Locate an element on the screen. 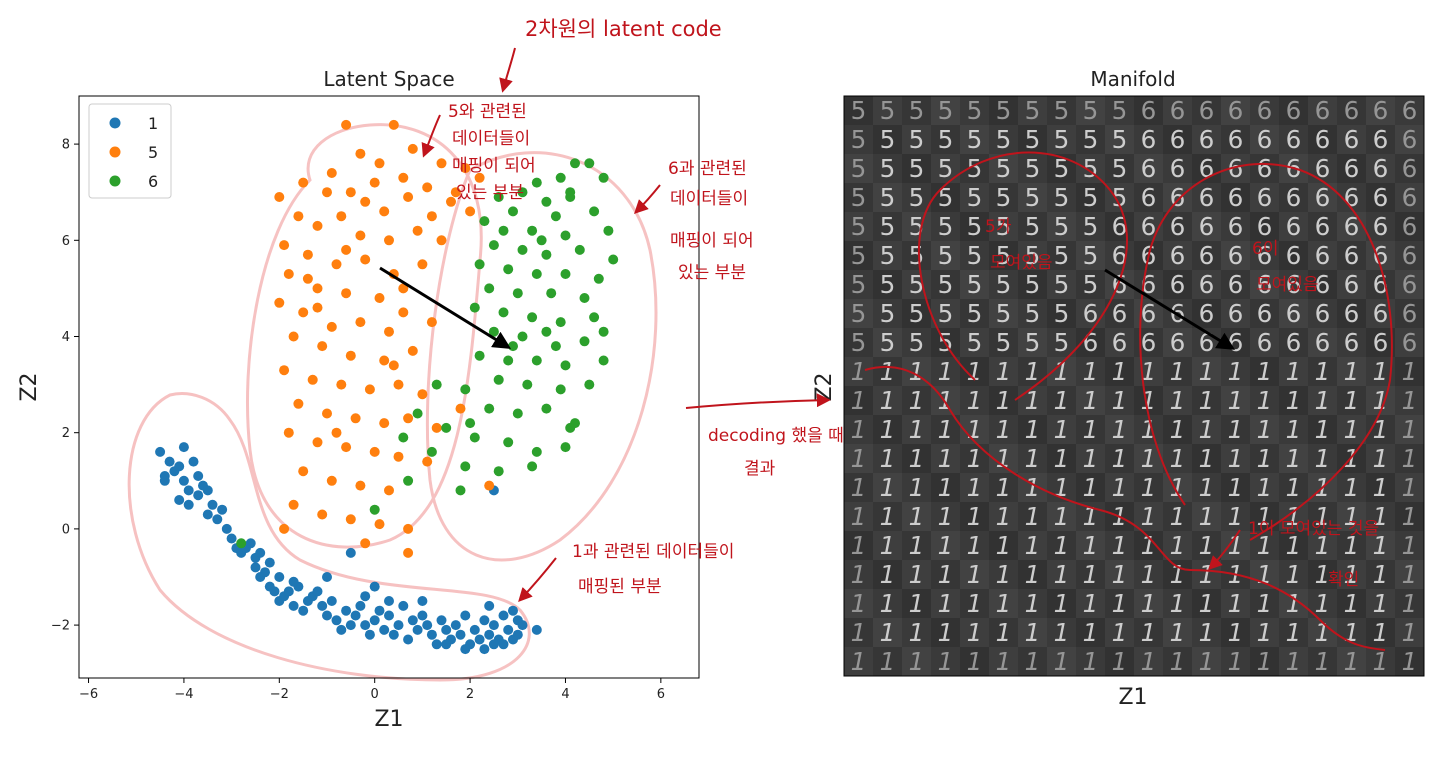 The height and width of the screenshot is (762, 1440). note-5-gathered-line2: 모여있음 is located at coordinates (1021, 263).